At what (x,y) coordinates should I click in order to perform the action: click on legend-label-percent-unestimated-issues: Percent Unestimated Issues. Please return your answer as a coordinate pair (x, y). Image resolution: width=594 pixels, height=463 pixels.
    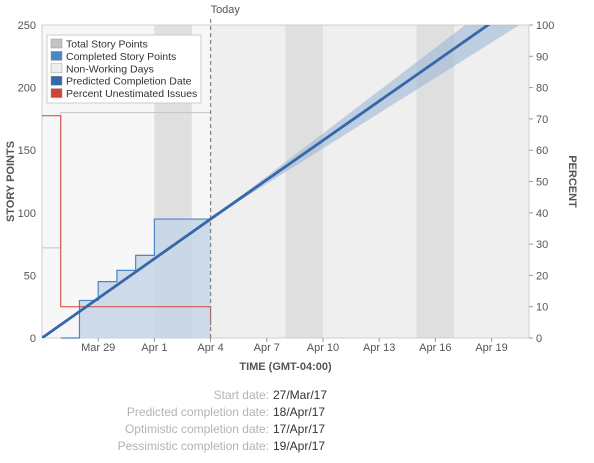
    Looking at the image, I should click on (131, 94).